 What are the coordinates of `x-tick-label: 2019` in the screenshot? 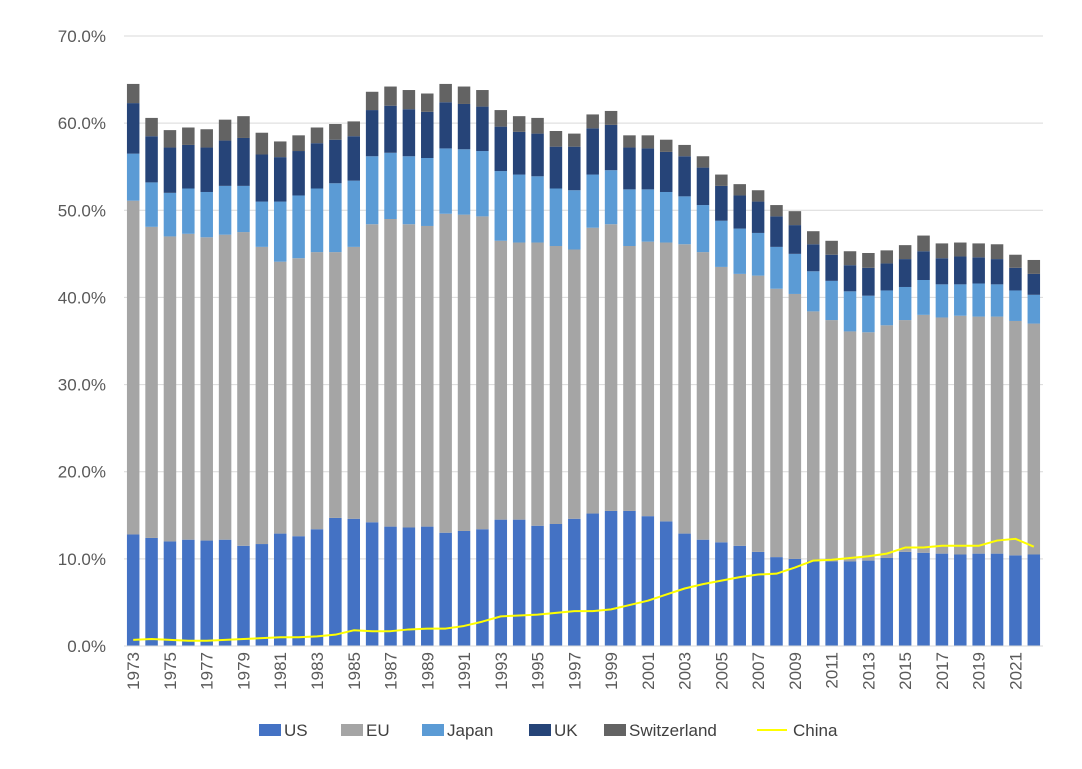 It's located at (979, 671).